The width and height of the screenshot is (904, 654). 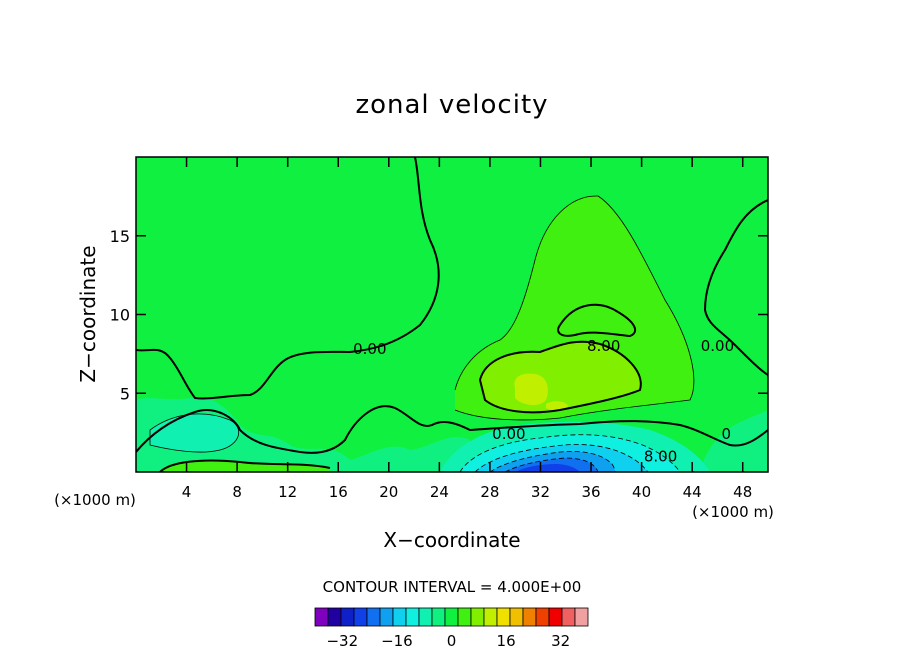 I want to click on contour-labels: 0.00 0.00 8.00 8.00 0.00 0, so click(x=543, y=401).